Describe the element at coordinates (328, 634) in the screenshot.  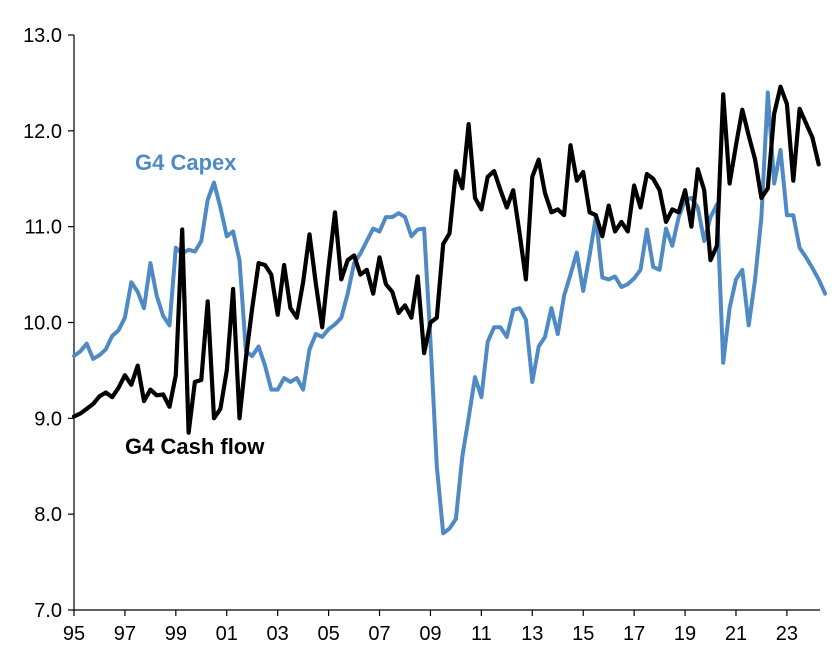
I see `x-tick-label: 05` at that location.